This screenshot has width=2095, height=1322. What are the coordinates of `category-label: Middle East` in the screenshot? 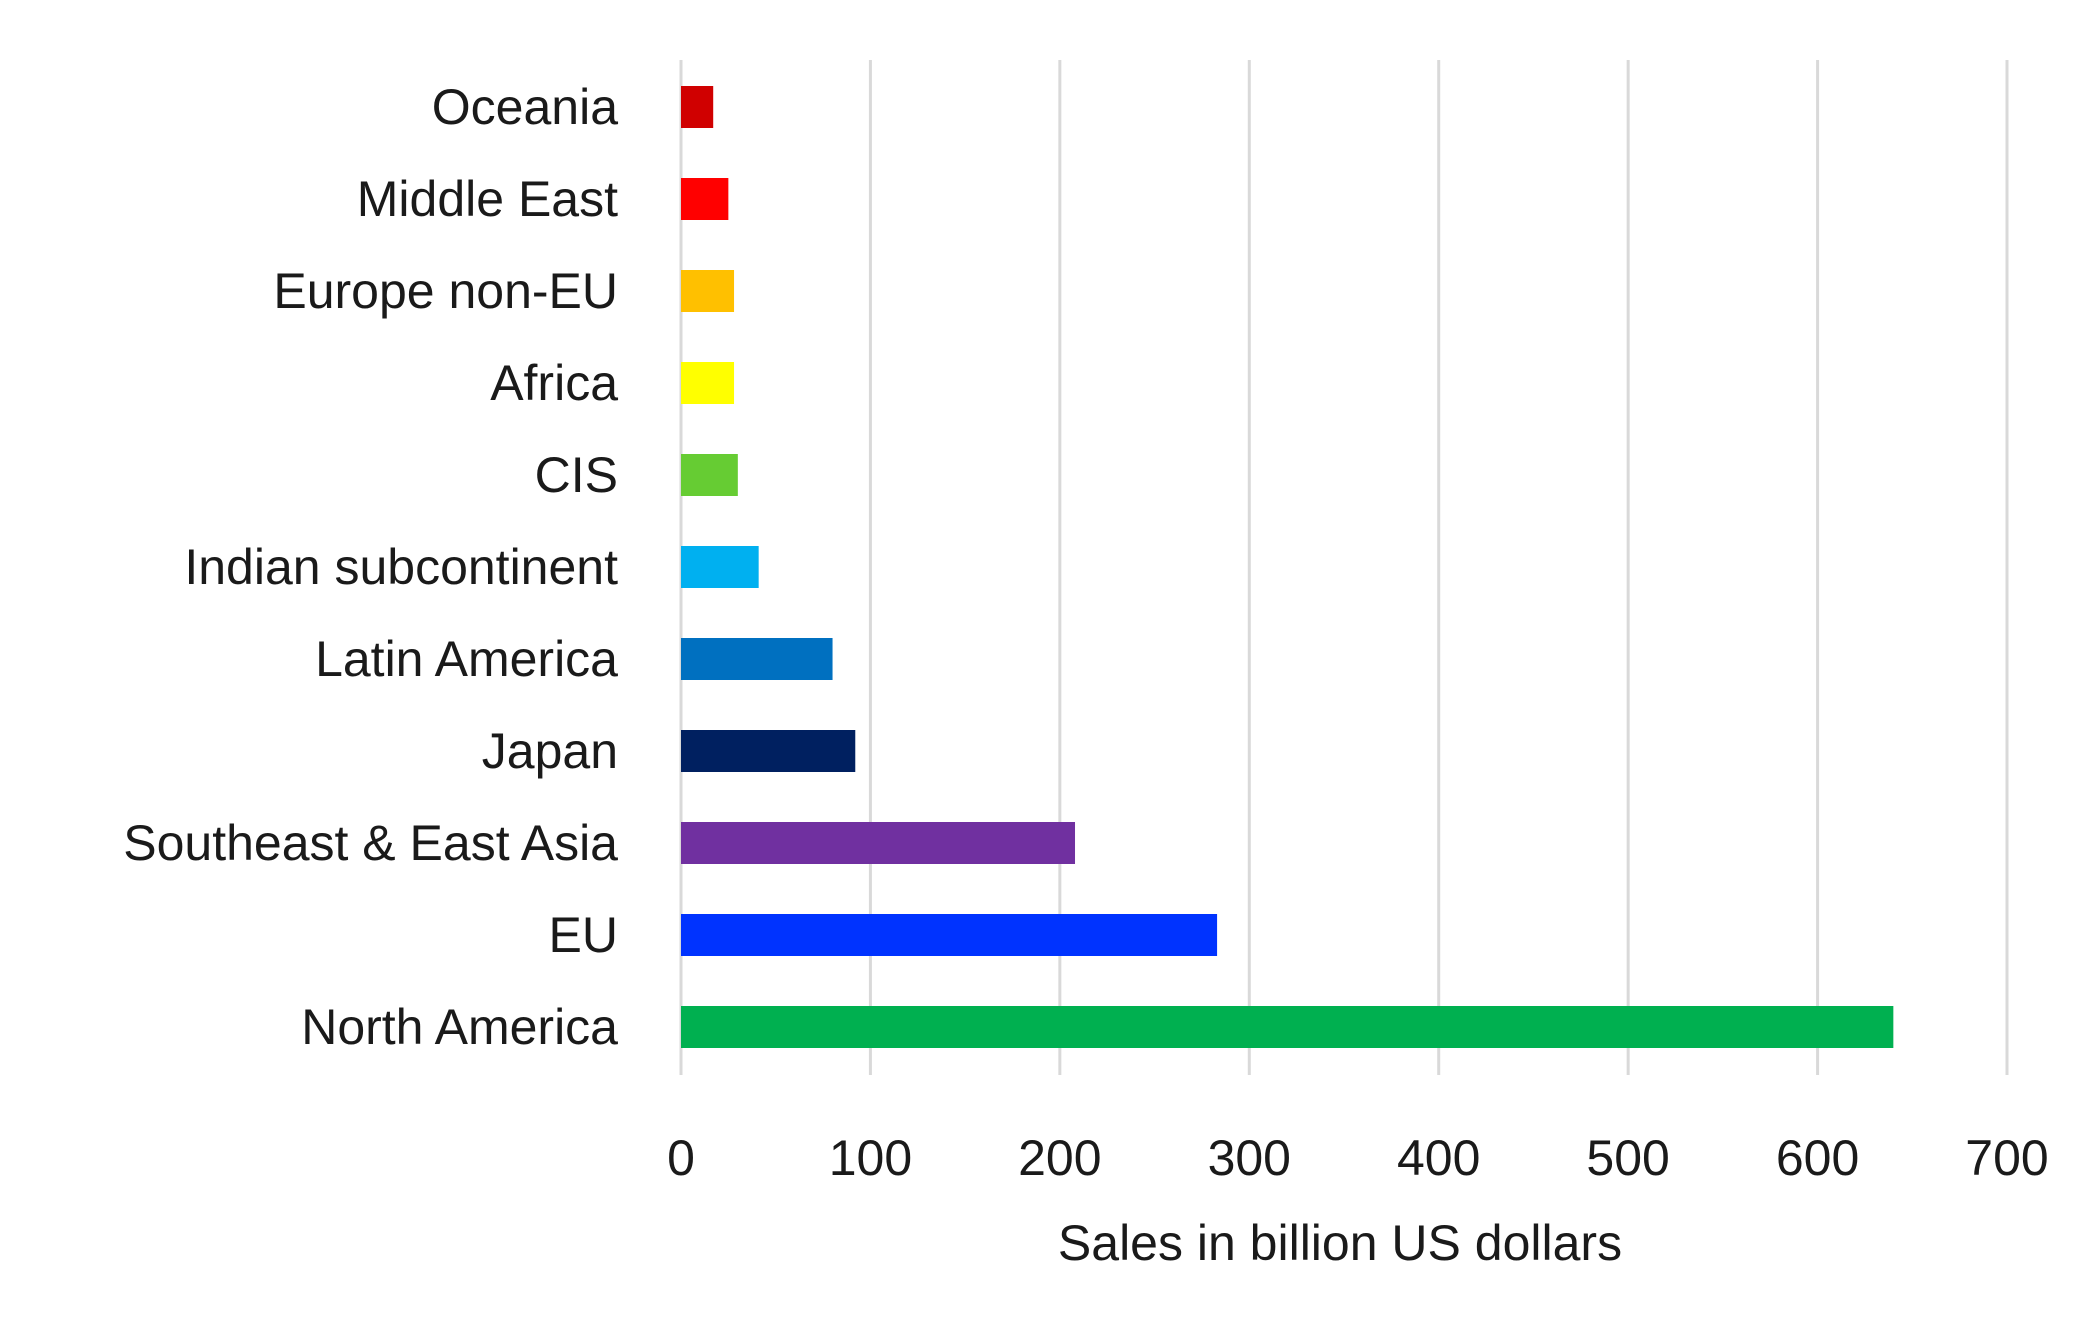 It's located at (487, 199).